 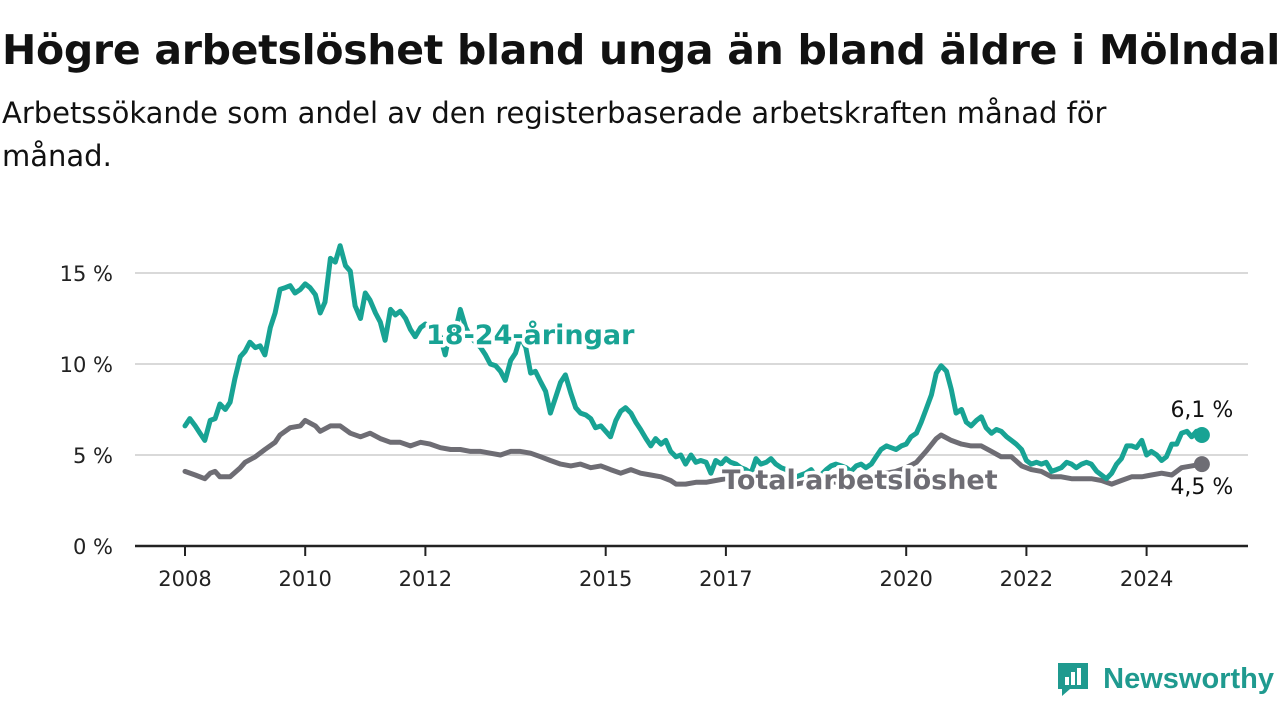 I want to click on x-axis: 2008 2010 2012 2015 2017 2020 2022 2024, so click(x=691, y=567).